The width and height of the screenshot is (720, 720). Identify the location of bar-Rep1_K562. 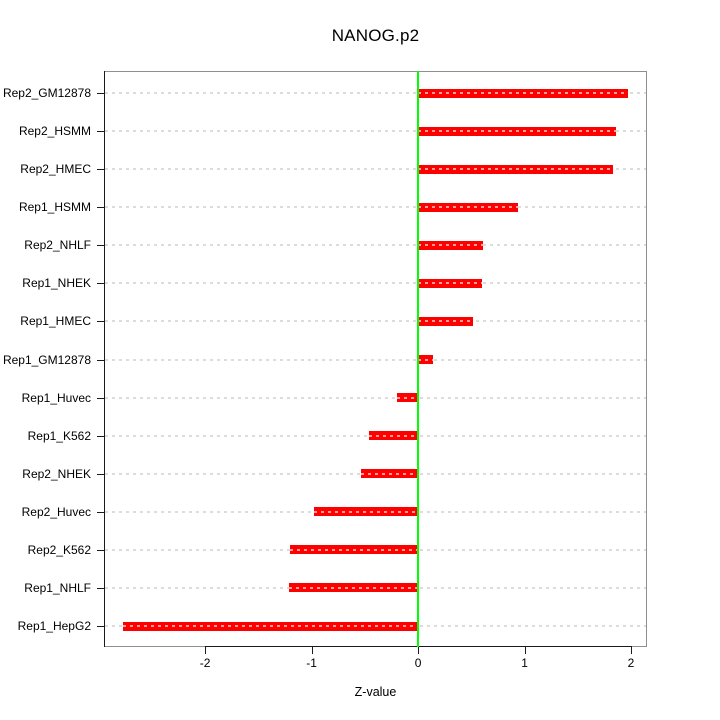
(394, 436).